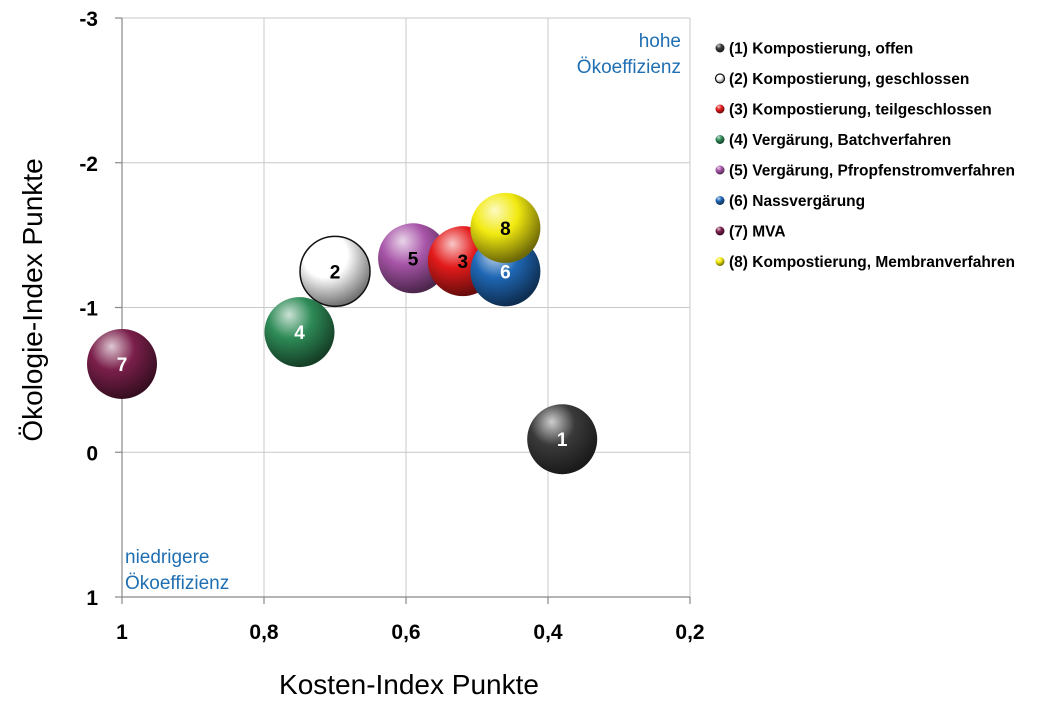 This screenshot has width=1063, height=709. What do you see at coordinates (88, 164) in the screenshot?
I see `y-tick-label: -2` at bounding box center [88, 164].